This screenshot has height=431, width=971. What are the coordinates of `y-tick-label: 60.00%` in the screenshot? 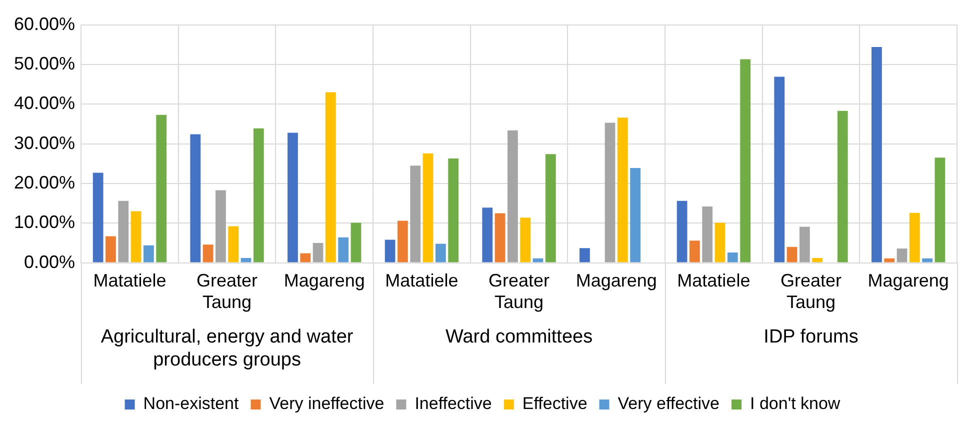 It's located at (45, 24).